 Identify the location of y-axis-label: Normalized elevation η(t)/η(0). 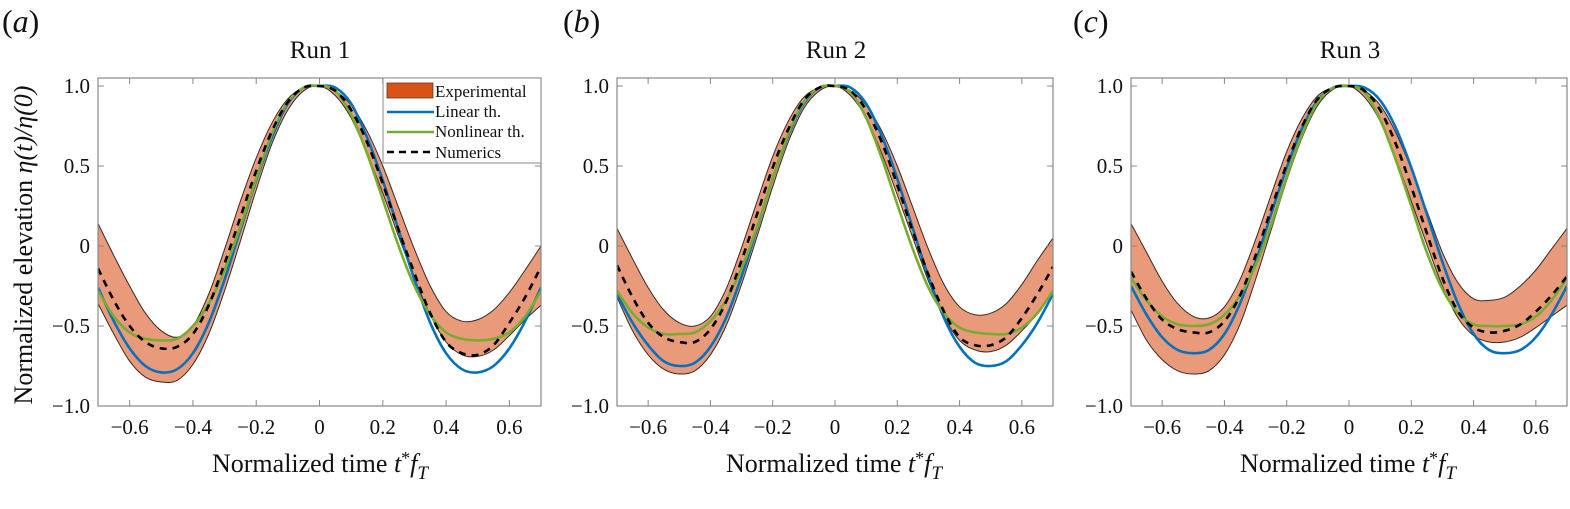
(23, 245).